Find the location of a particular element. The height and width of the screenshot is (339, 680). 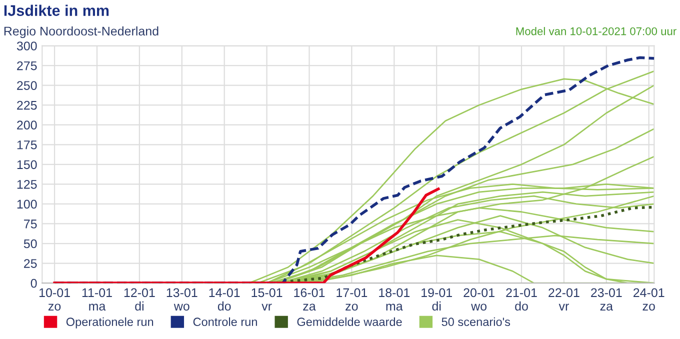

x-tick-label: 14-01 do is located at coordinates (224, 299).